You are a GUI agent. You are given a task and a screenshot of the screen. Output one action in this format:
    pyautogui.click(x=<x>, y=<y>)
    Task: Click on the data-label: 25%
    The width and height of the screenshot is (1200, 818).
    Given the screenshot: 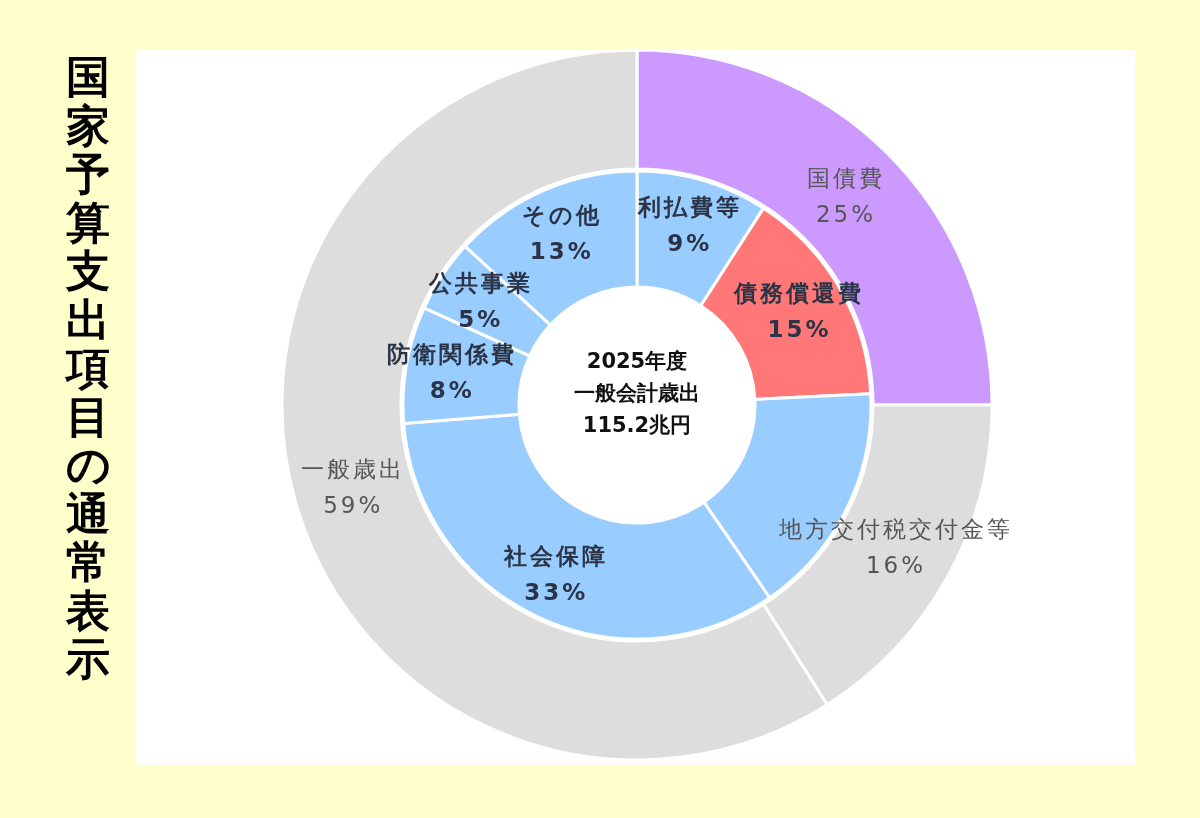 What is the action you would take?
    pyautogui.click(x=846, y=214)
    